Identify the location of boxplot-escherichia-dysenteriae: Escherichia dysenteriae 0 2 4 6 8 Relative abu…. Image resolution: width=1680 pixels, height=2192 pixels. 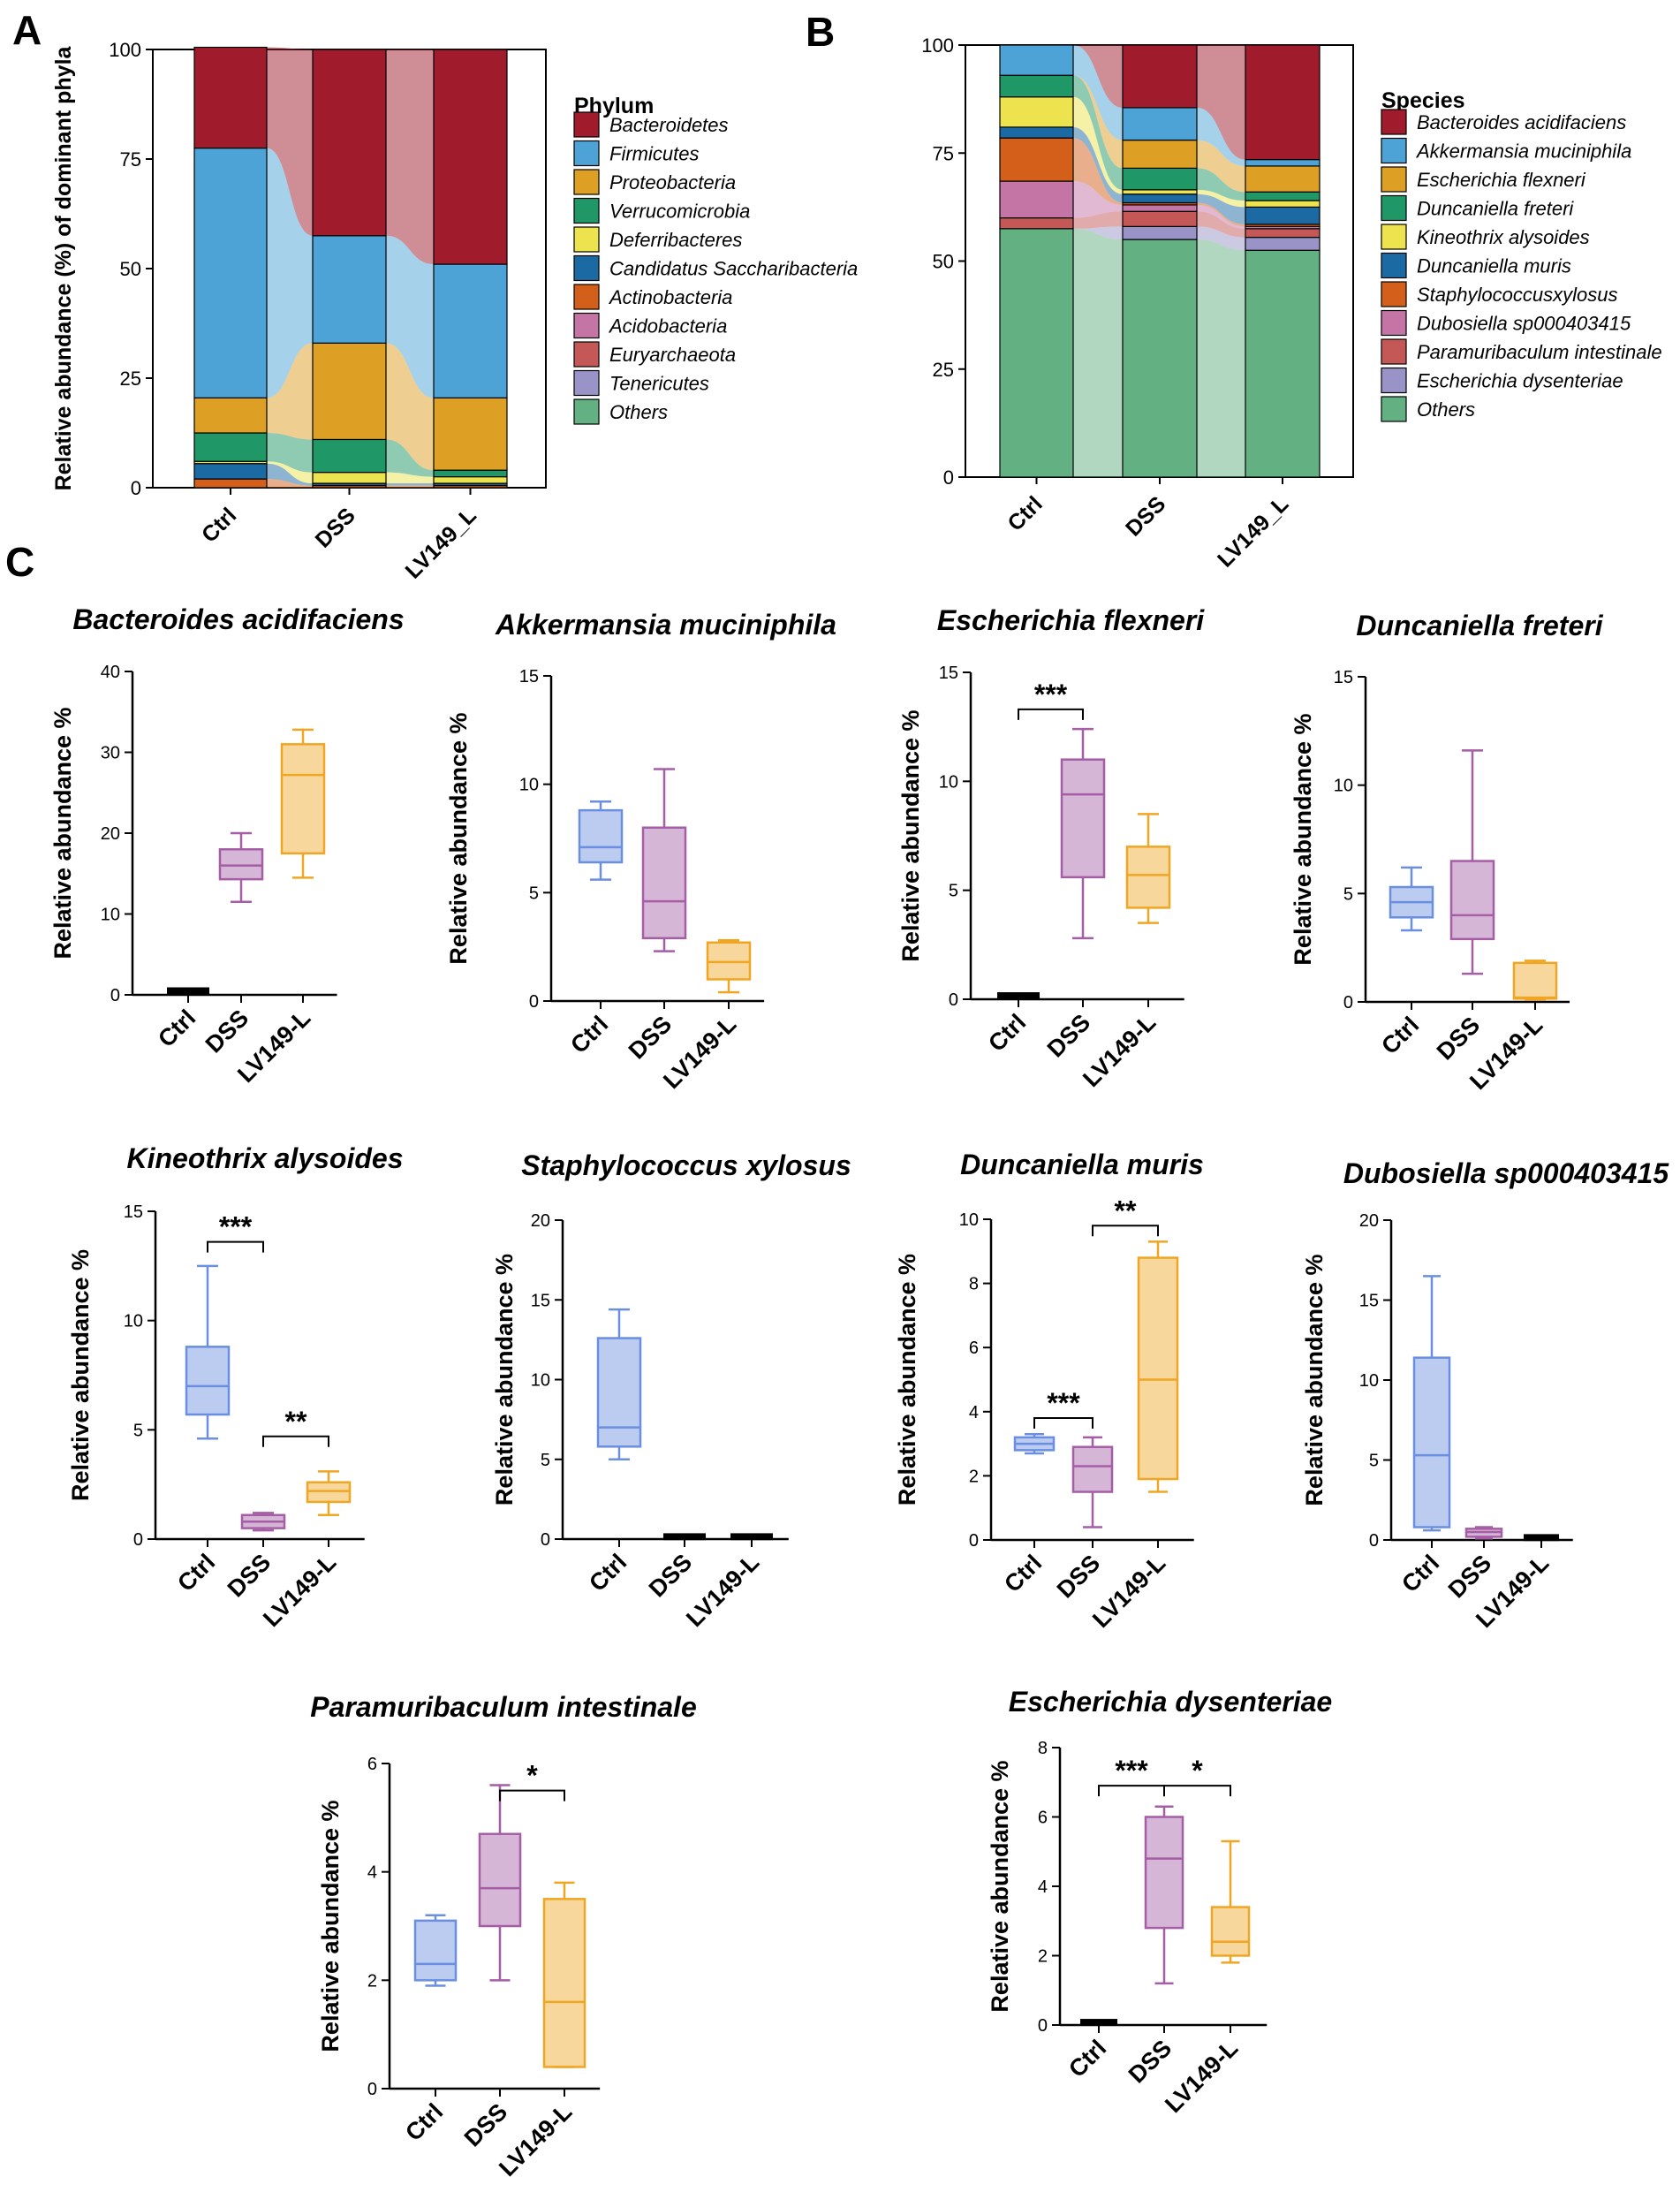
(1159, 1902).